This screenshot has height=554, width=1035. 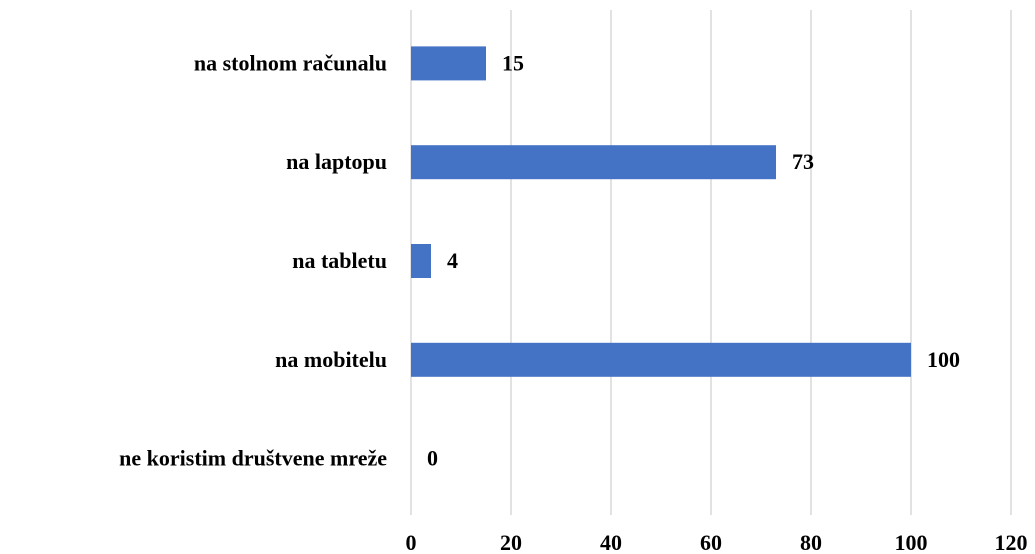 What do you see at coordinates (253, 458) in the screenshot?
I see `y-tick-label: ne koristim društvene mreže` at bounding box center [253, 458].